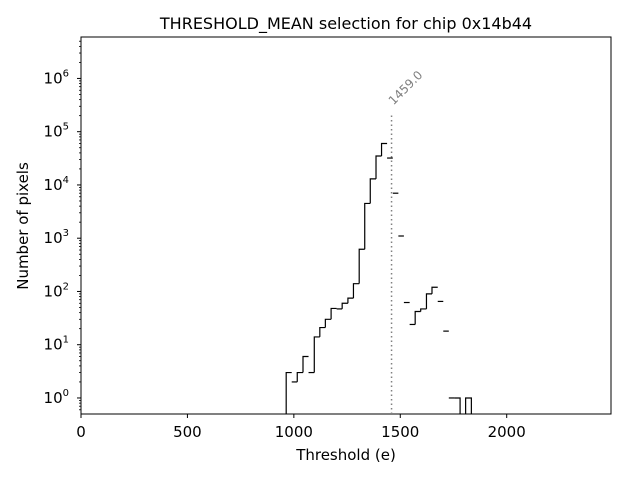  I want to click on y-tick-label: 10⁰, so click(56, 397).